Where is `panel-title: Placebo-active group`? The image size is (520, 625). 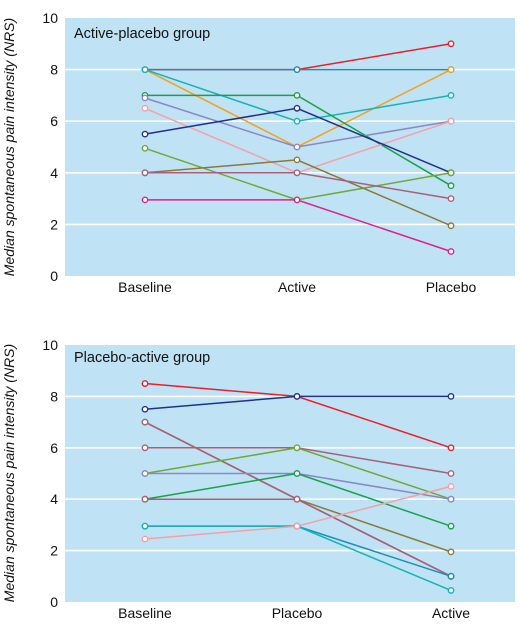
panel-title: Placebo-active group is located at coordinates (142, 358).